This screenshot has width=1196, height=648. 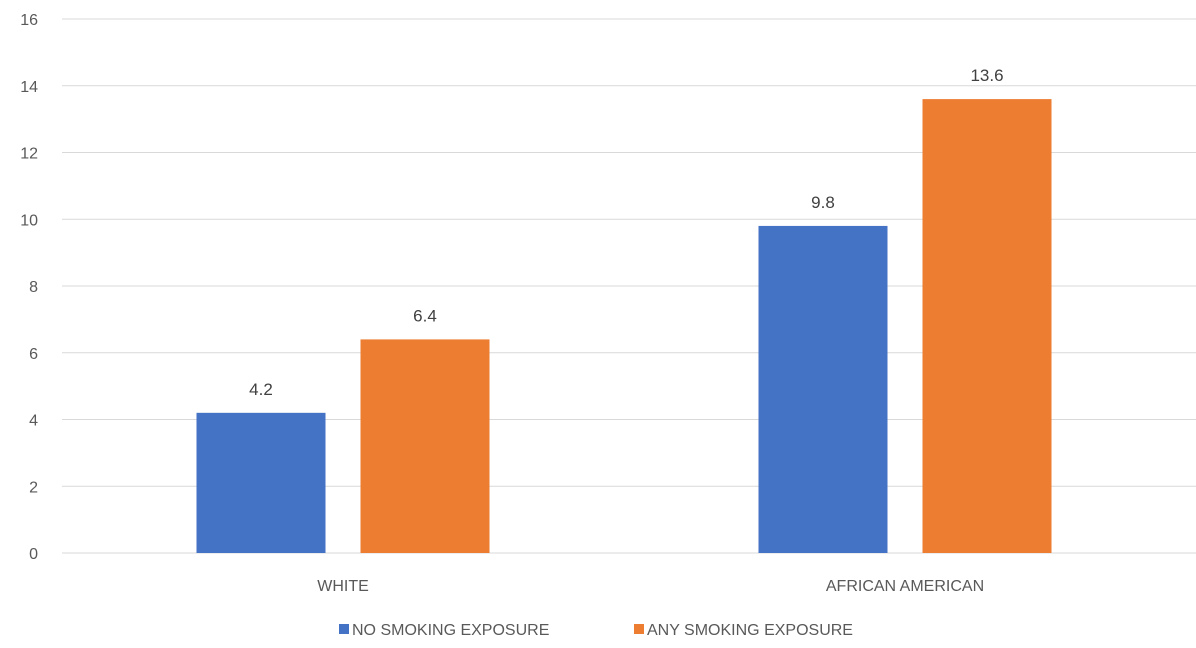 I want to click on y-tick-label: 14, so click(x=29, y=87).